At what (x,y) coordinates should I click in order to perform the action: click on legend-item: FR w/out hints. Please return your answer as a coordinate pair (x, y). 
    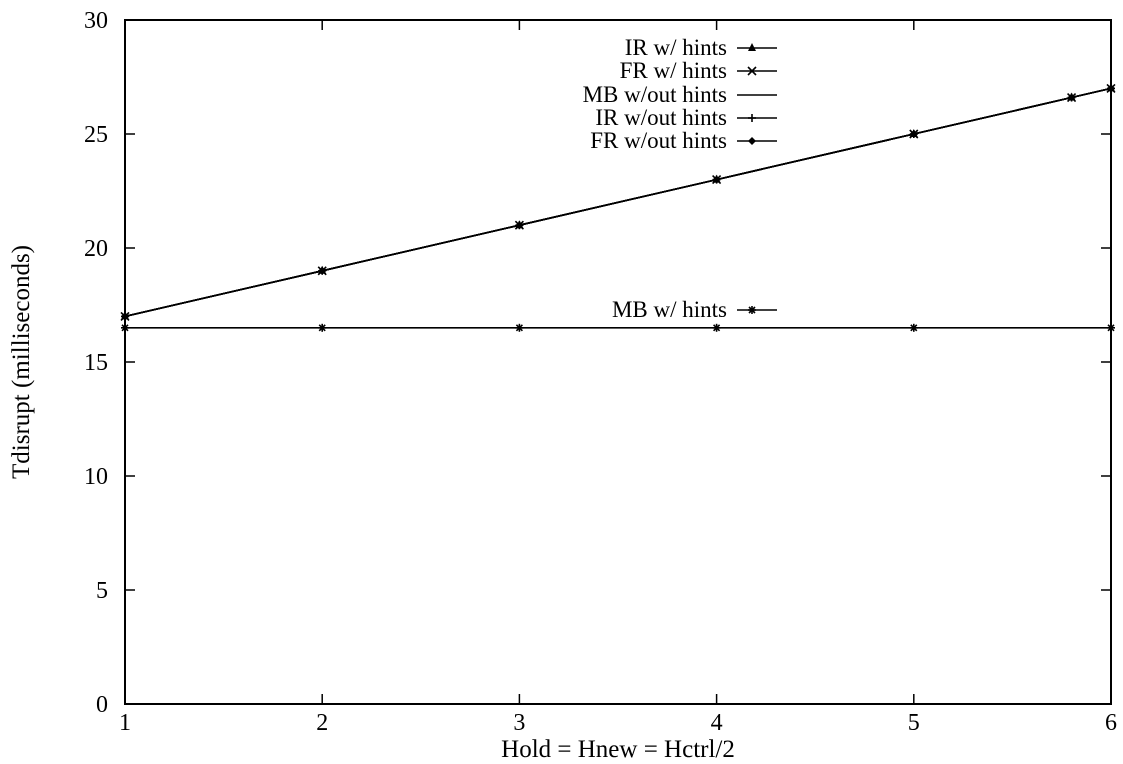
    Looking at the image, I should click on (683, 140).